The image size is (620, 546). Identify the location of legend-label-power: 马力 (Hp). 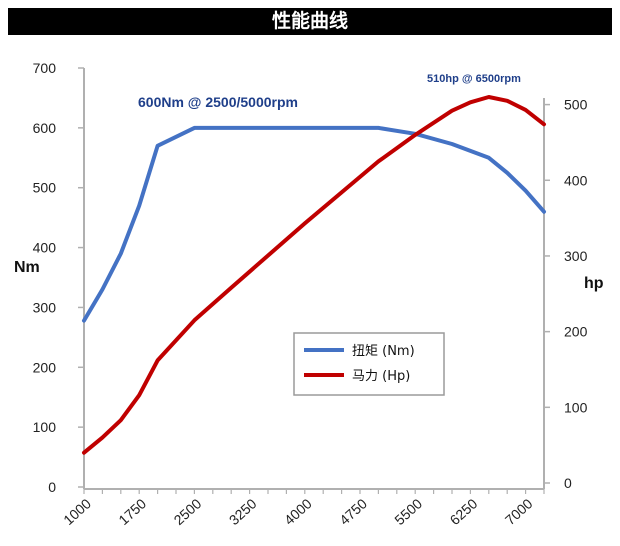
(381, 376).